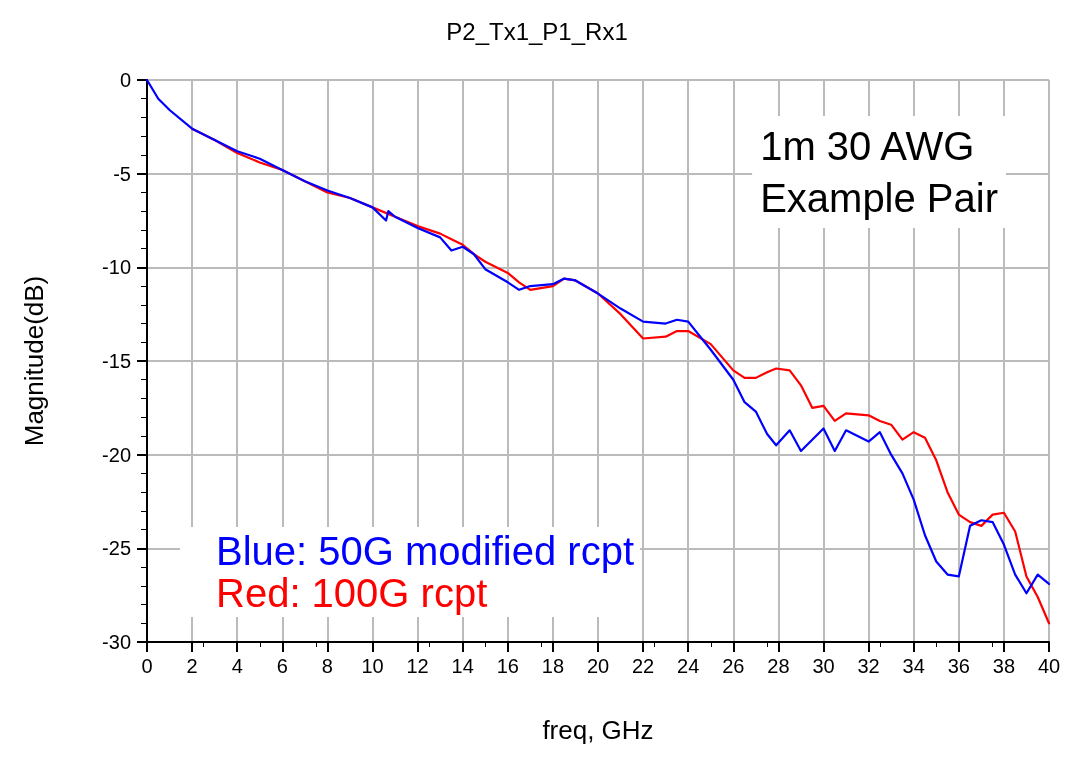 The height and width of the screenshot is (775, 1074). I want to click on y-tick-label: -30, so click(116, 642).